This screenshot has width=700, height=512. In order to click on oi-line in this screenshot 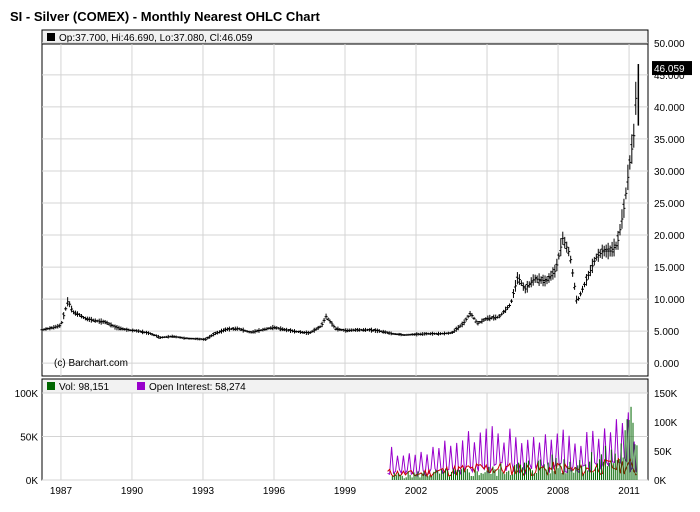, I will do `click(512, 444)`.